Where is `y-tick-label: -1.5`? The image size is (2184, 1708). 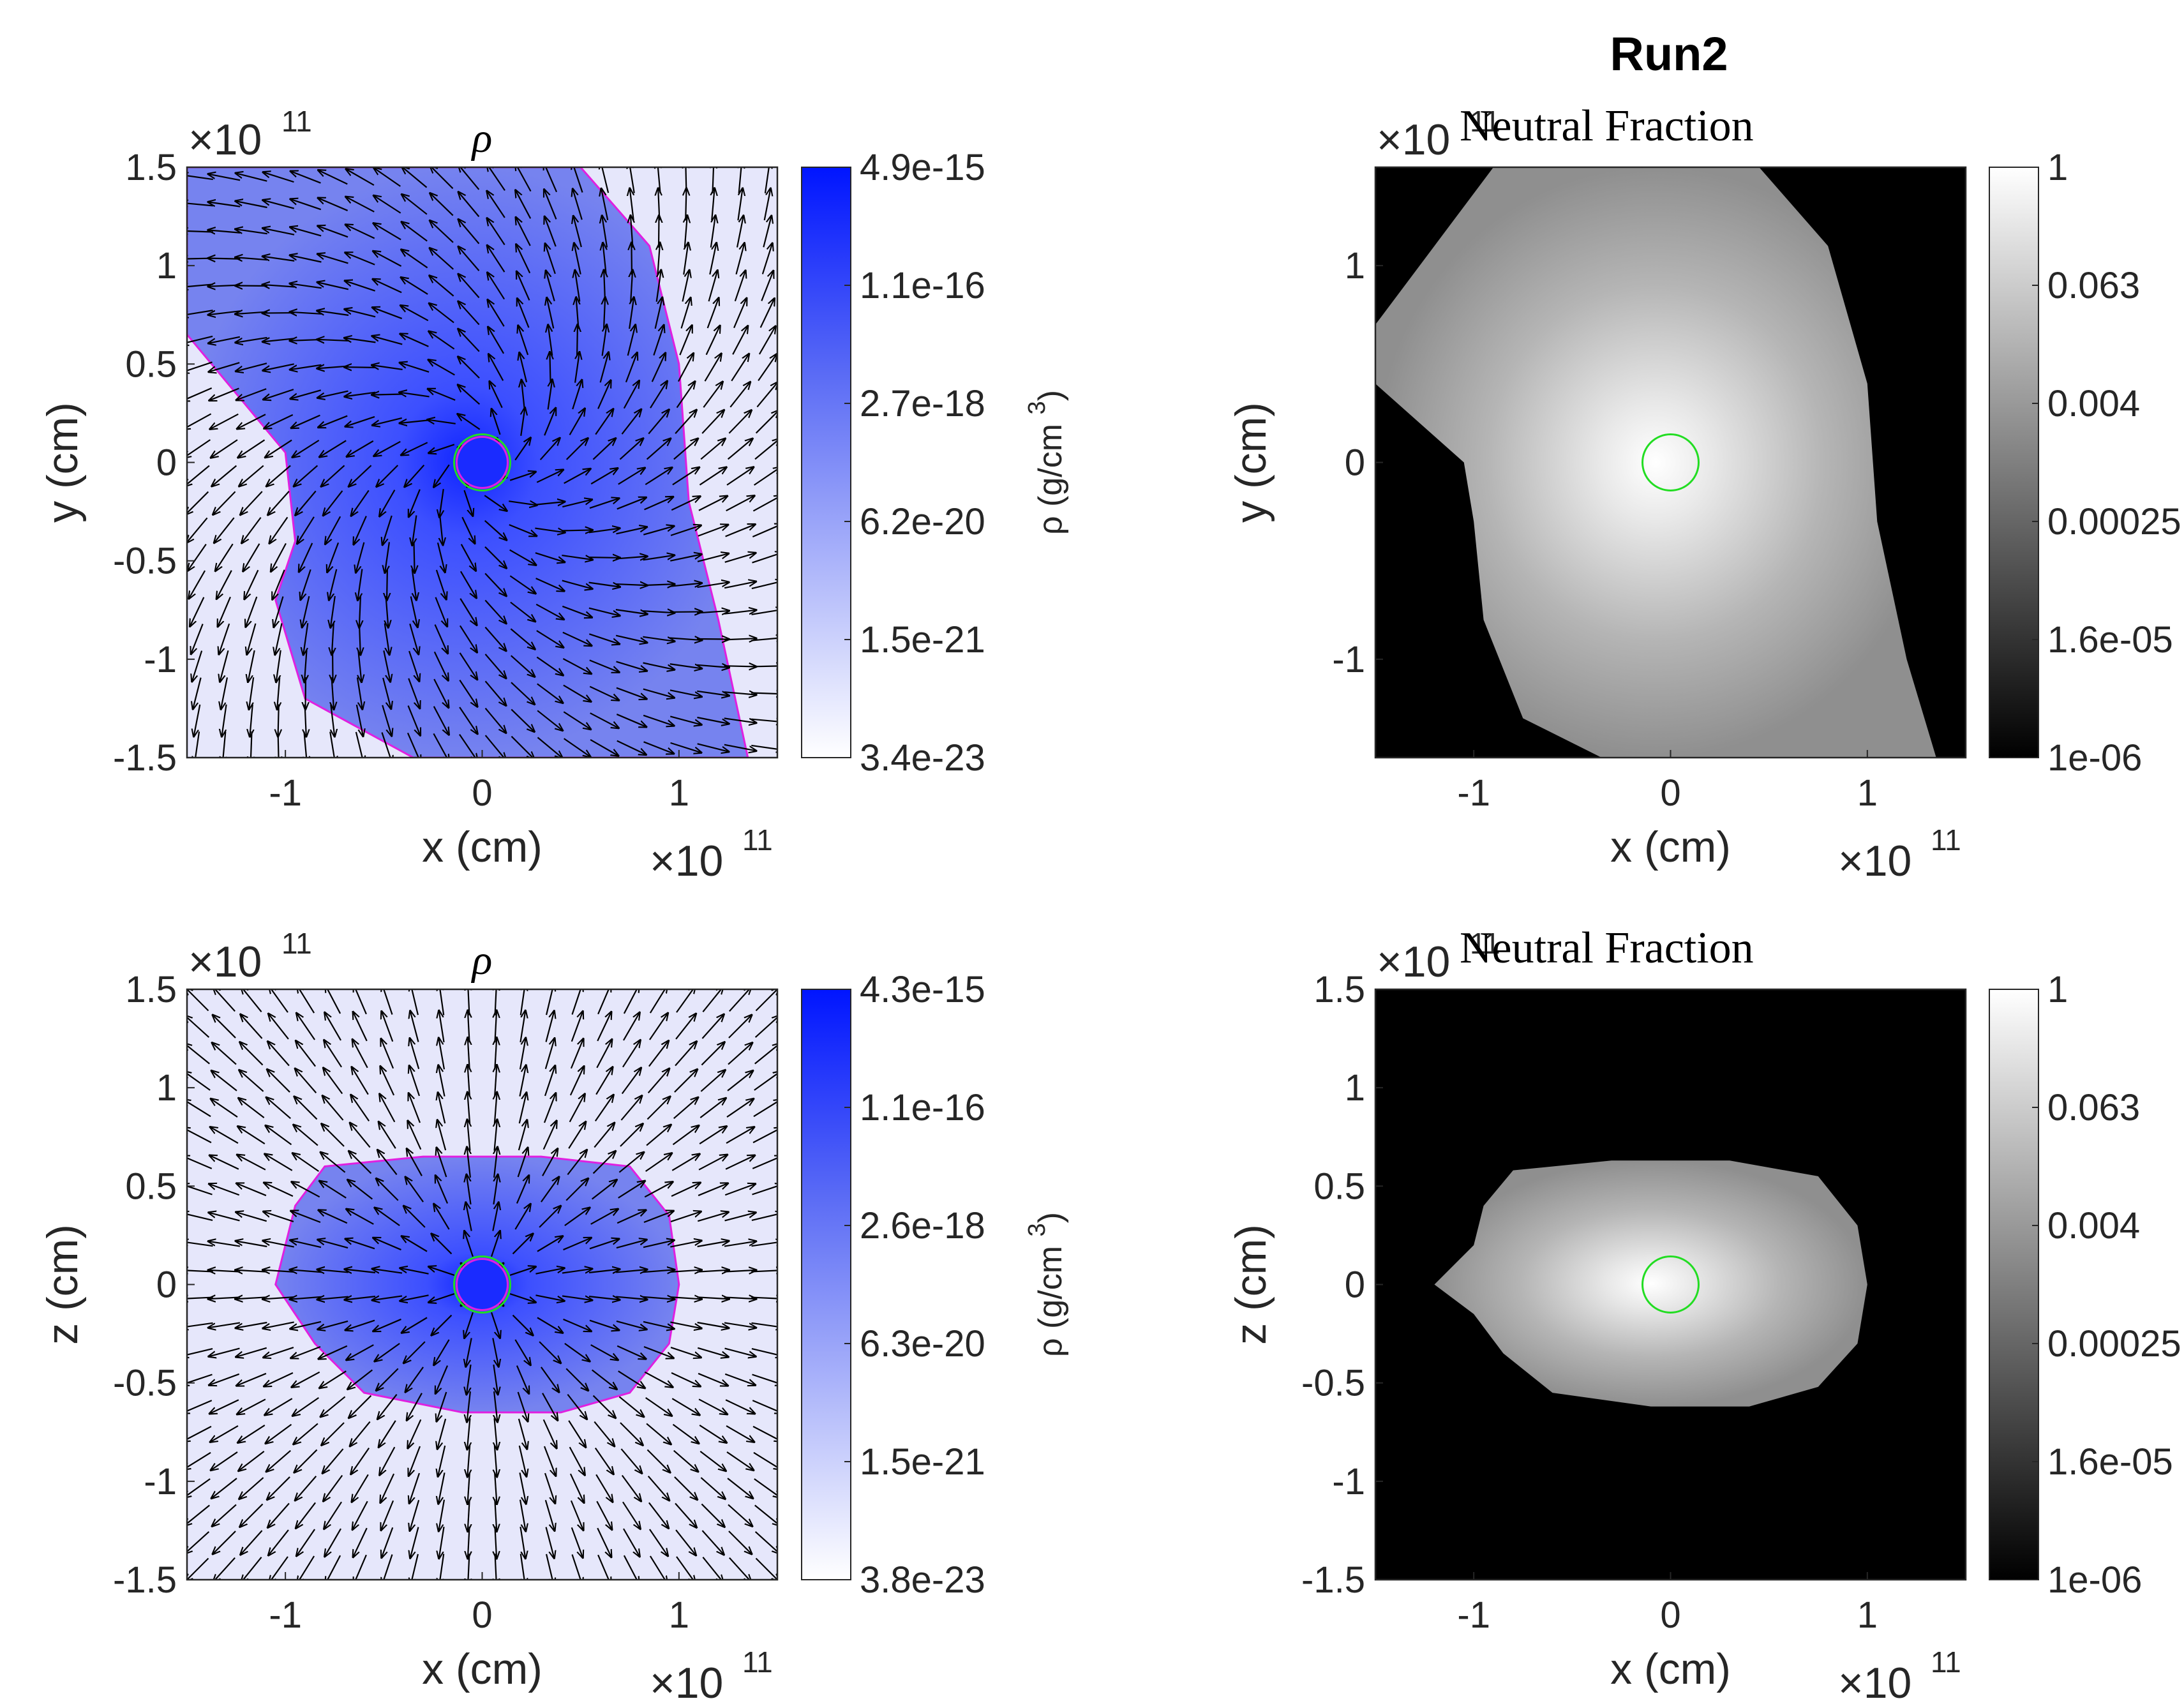
y-tick-label: -1.5 is located at coordinates (145, 758).